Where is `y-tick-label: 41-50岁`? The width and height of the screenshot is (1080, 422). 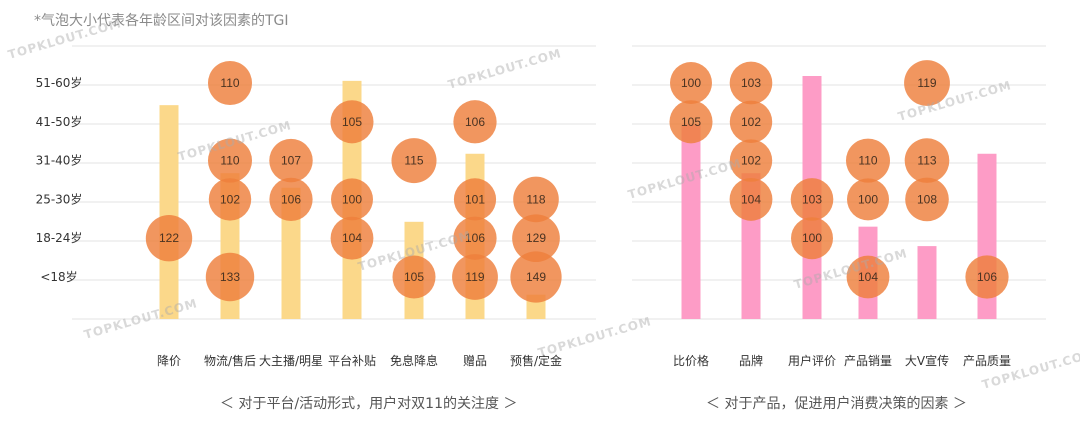
y-tick-label: 41-50岁 is located at coordinates (59, 121).